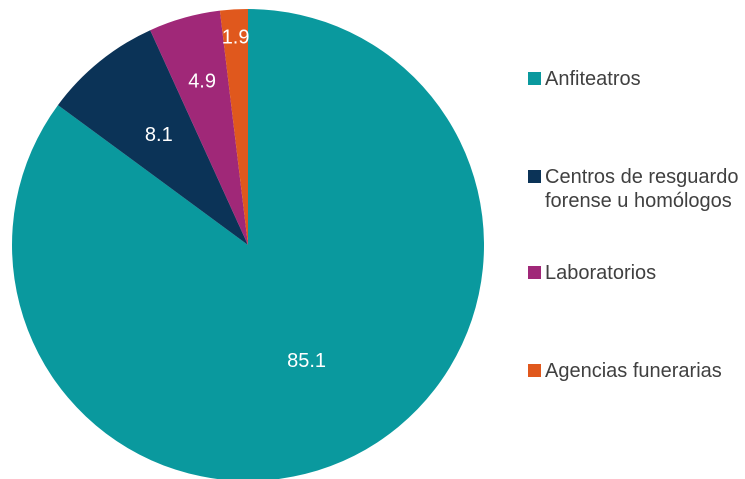 The image size is (745, 479). Describe the element at coordinates (202, 81) in the screenshot. I see `pie-value-label-laboratorios: 4.9` at that location.